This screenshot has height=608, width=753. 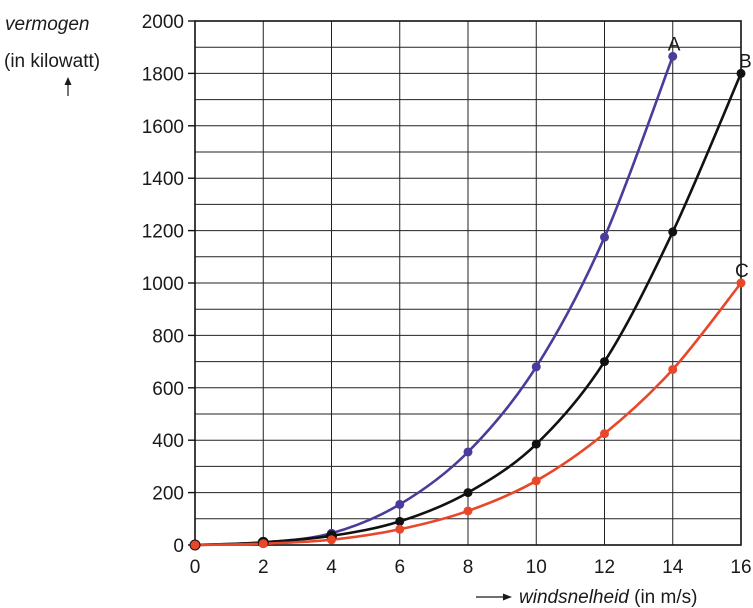 What do you see at coordinates (168, 441) in the screenshot?
I see `y-tick-label: 400` at bounding box center [168, 441].